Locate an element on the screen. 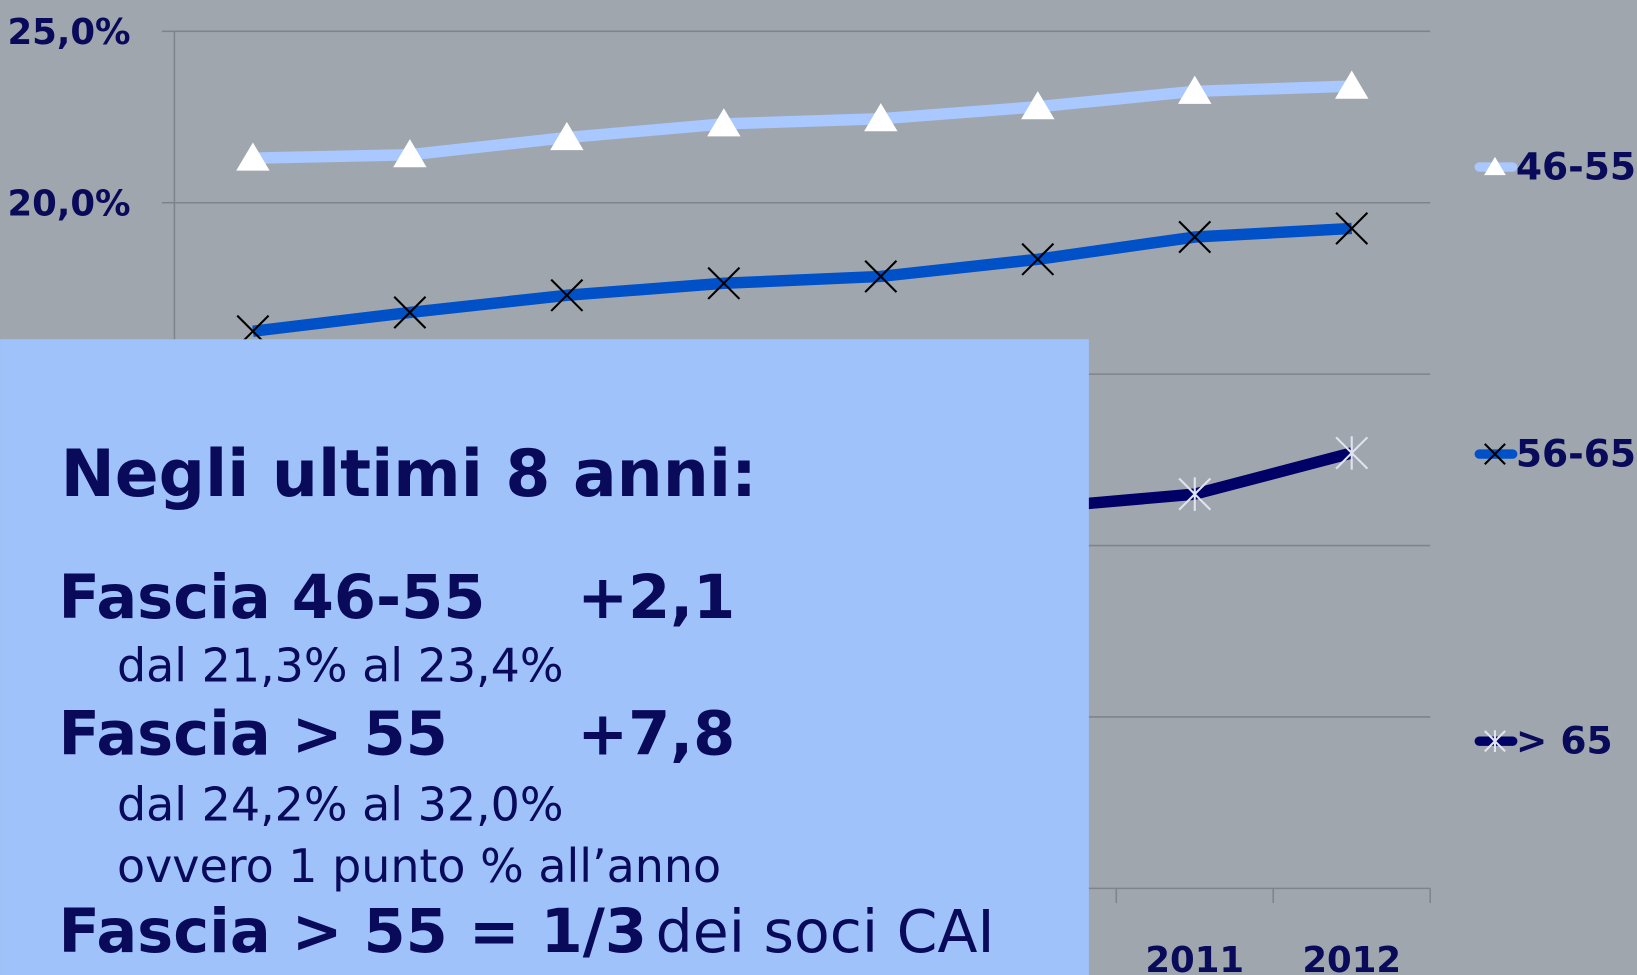 This screenshot has width=1637, height=975. line-value: +7,8 is located at coordinates (656, 735).